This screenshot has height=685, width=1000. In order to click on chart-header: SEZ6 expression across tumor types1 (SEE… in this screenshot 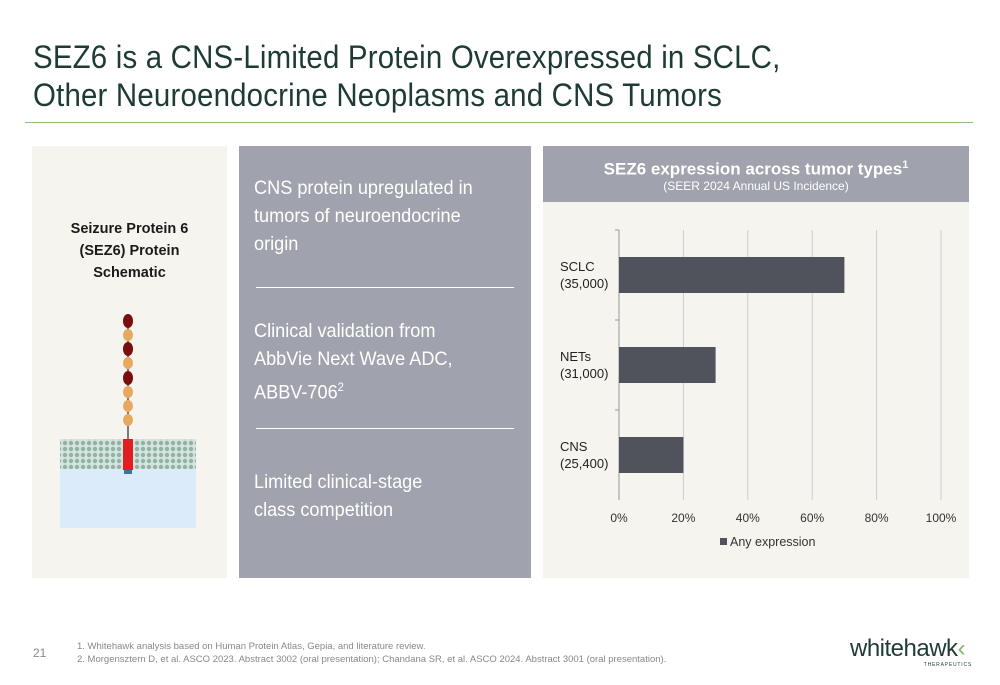, I will do `click(756, 174)`.